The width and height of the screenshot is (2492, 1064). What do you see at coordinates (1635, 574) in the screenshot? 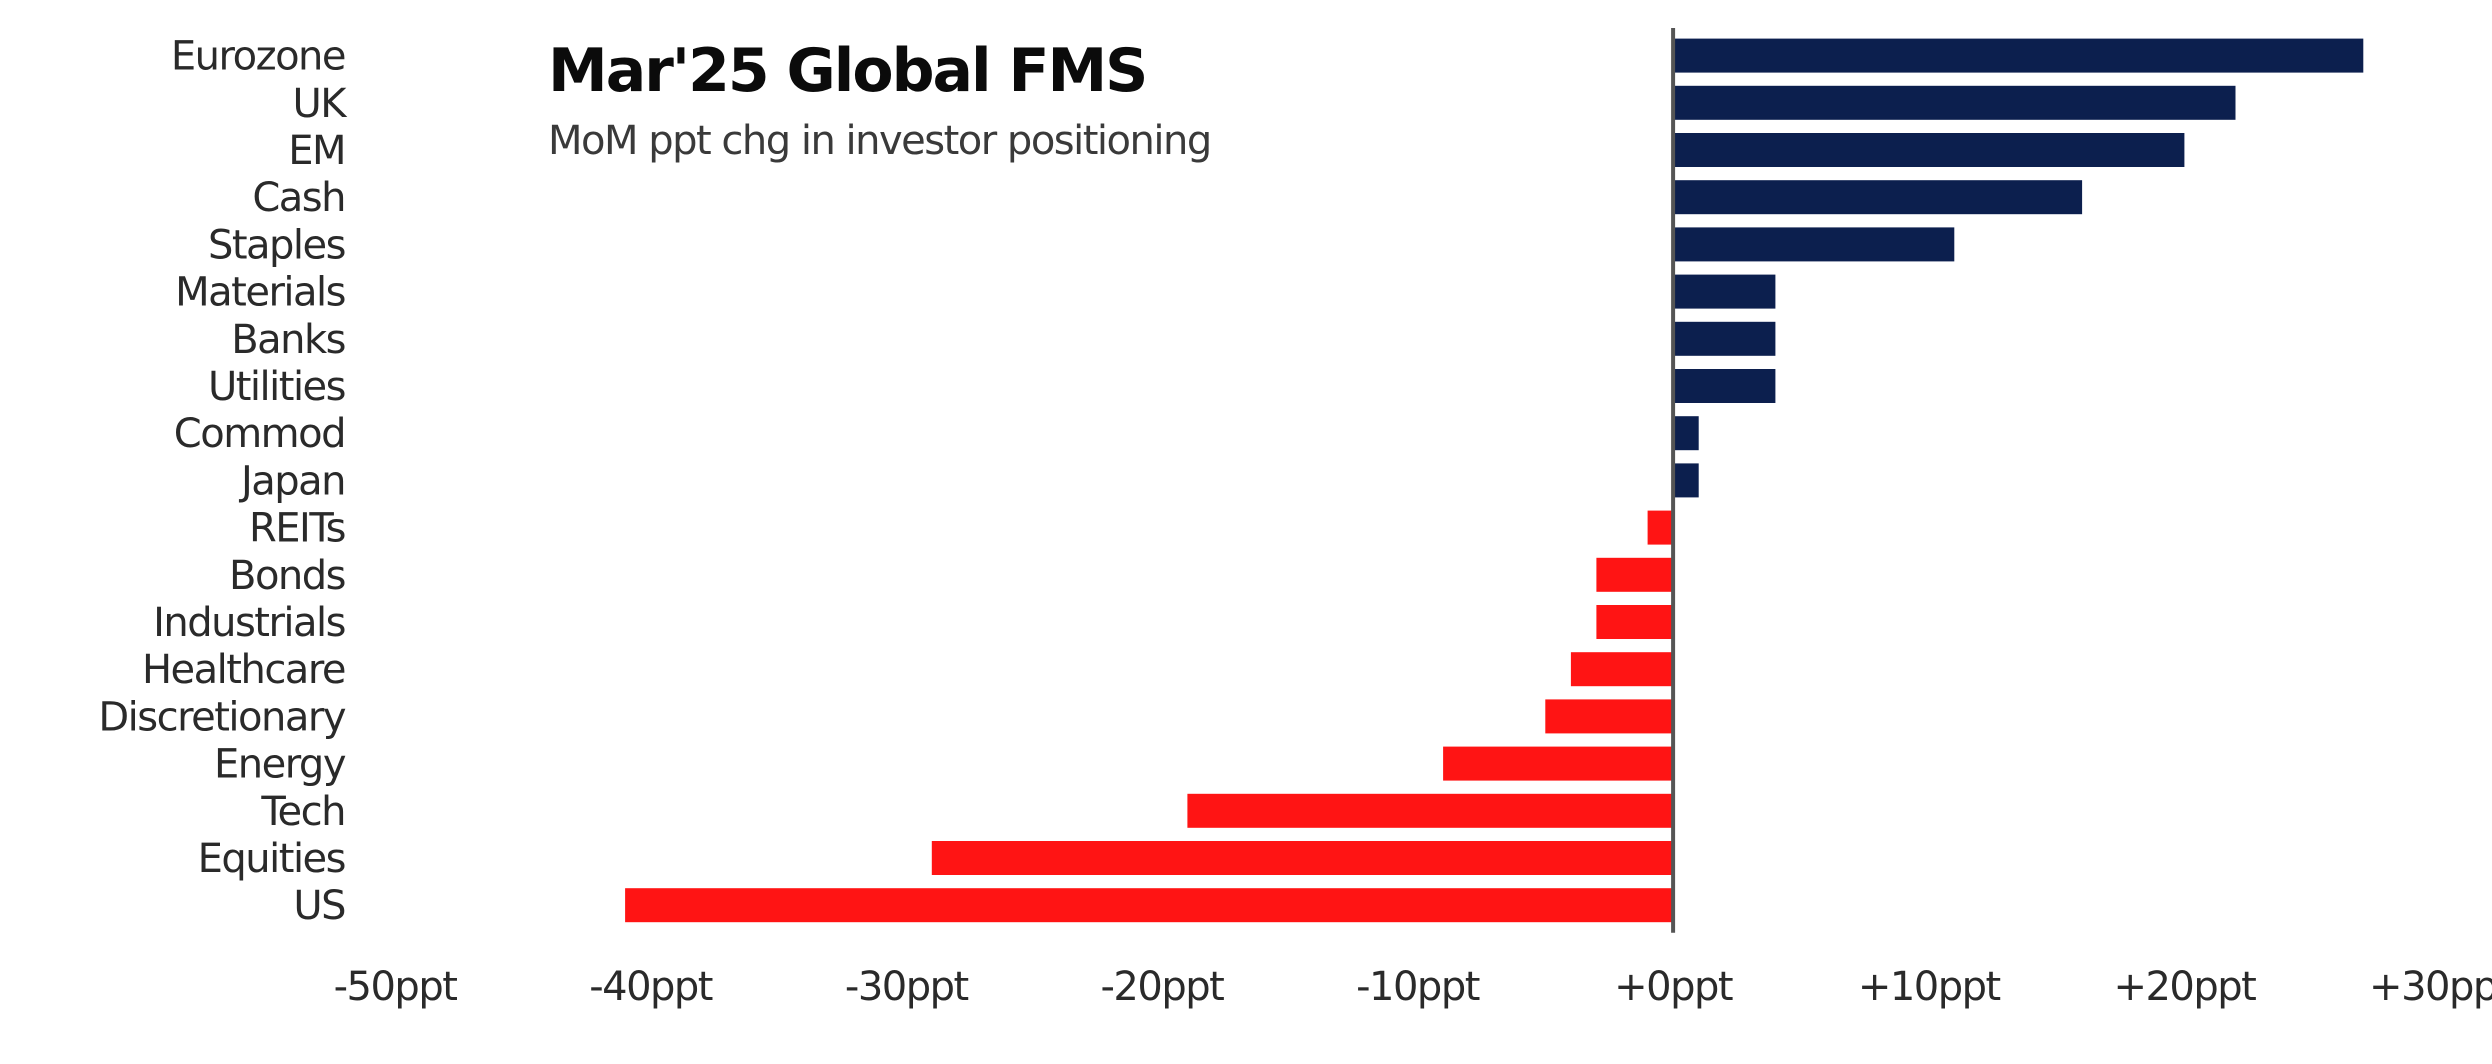
I see `bar-bonds` at bounding box center [1635, 574].